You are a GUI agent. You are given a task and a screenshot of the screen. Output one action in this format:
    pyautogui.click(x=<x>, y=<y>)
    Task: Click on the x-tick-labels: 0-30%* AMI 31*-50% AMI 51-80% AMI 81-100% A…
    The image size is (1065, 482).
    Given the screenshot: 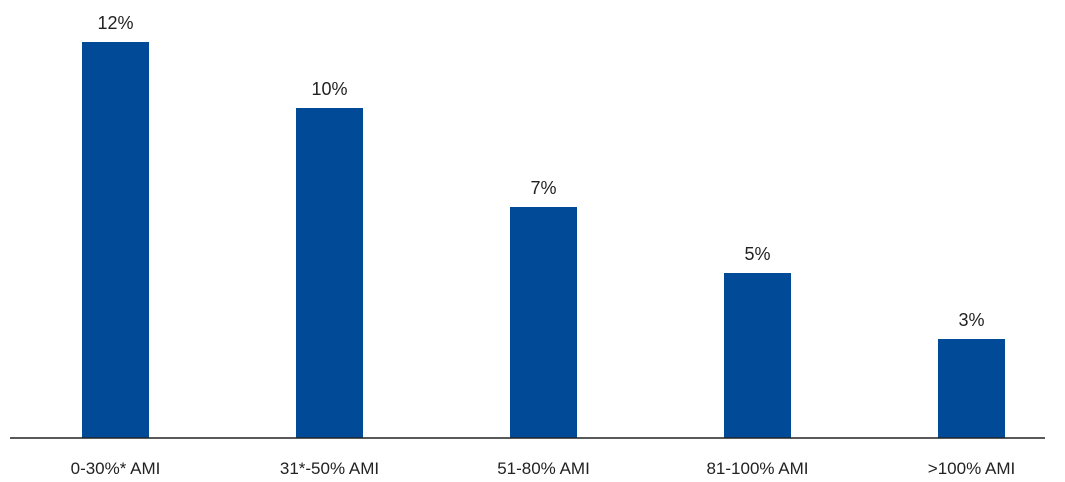 What is the action you would take?
    pyautogui.click(x=543, y=468)
    